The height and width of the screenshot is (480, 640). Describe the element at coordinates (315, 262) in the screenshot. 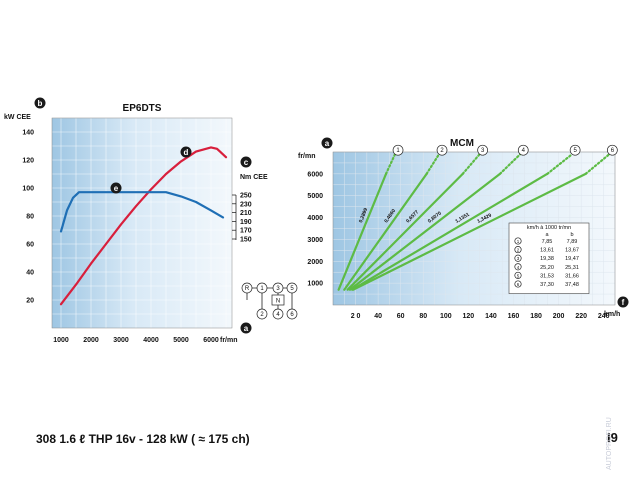

I see `y-tick-label: 2000` at that location.